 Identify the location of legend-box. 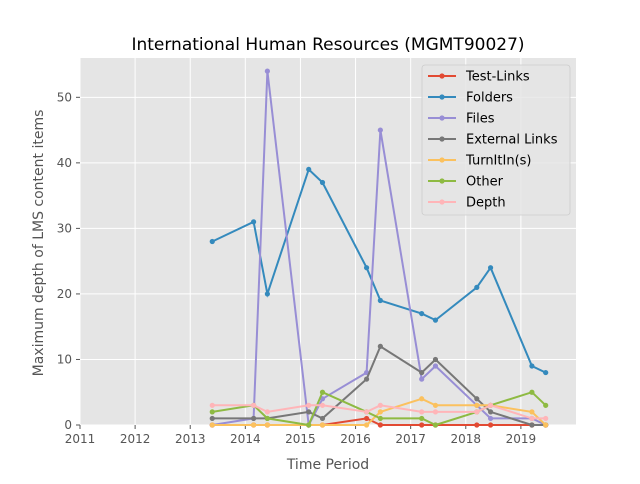
(496, 140).